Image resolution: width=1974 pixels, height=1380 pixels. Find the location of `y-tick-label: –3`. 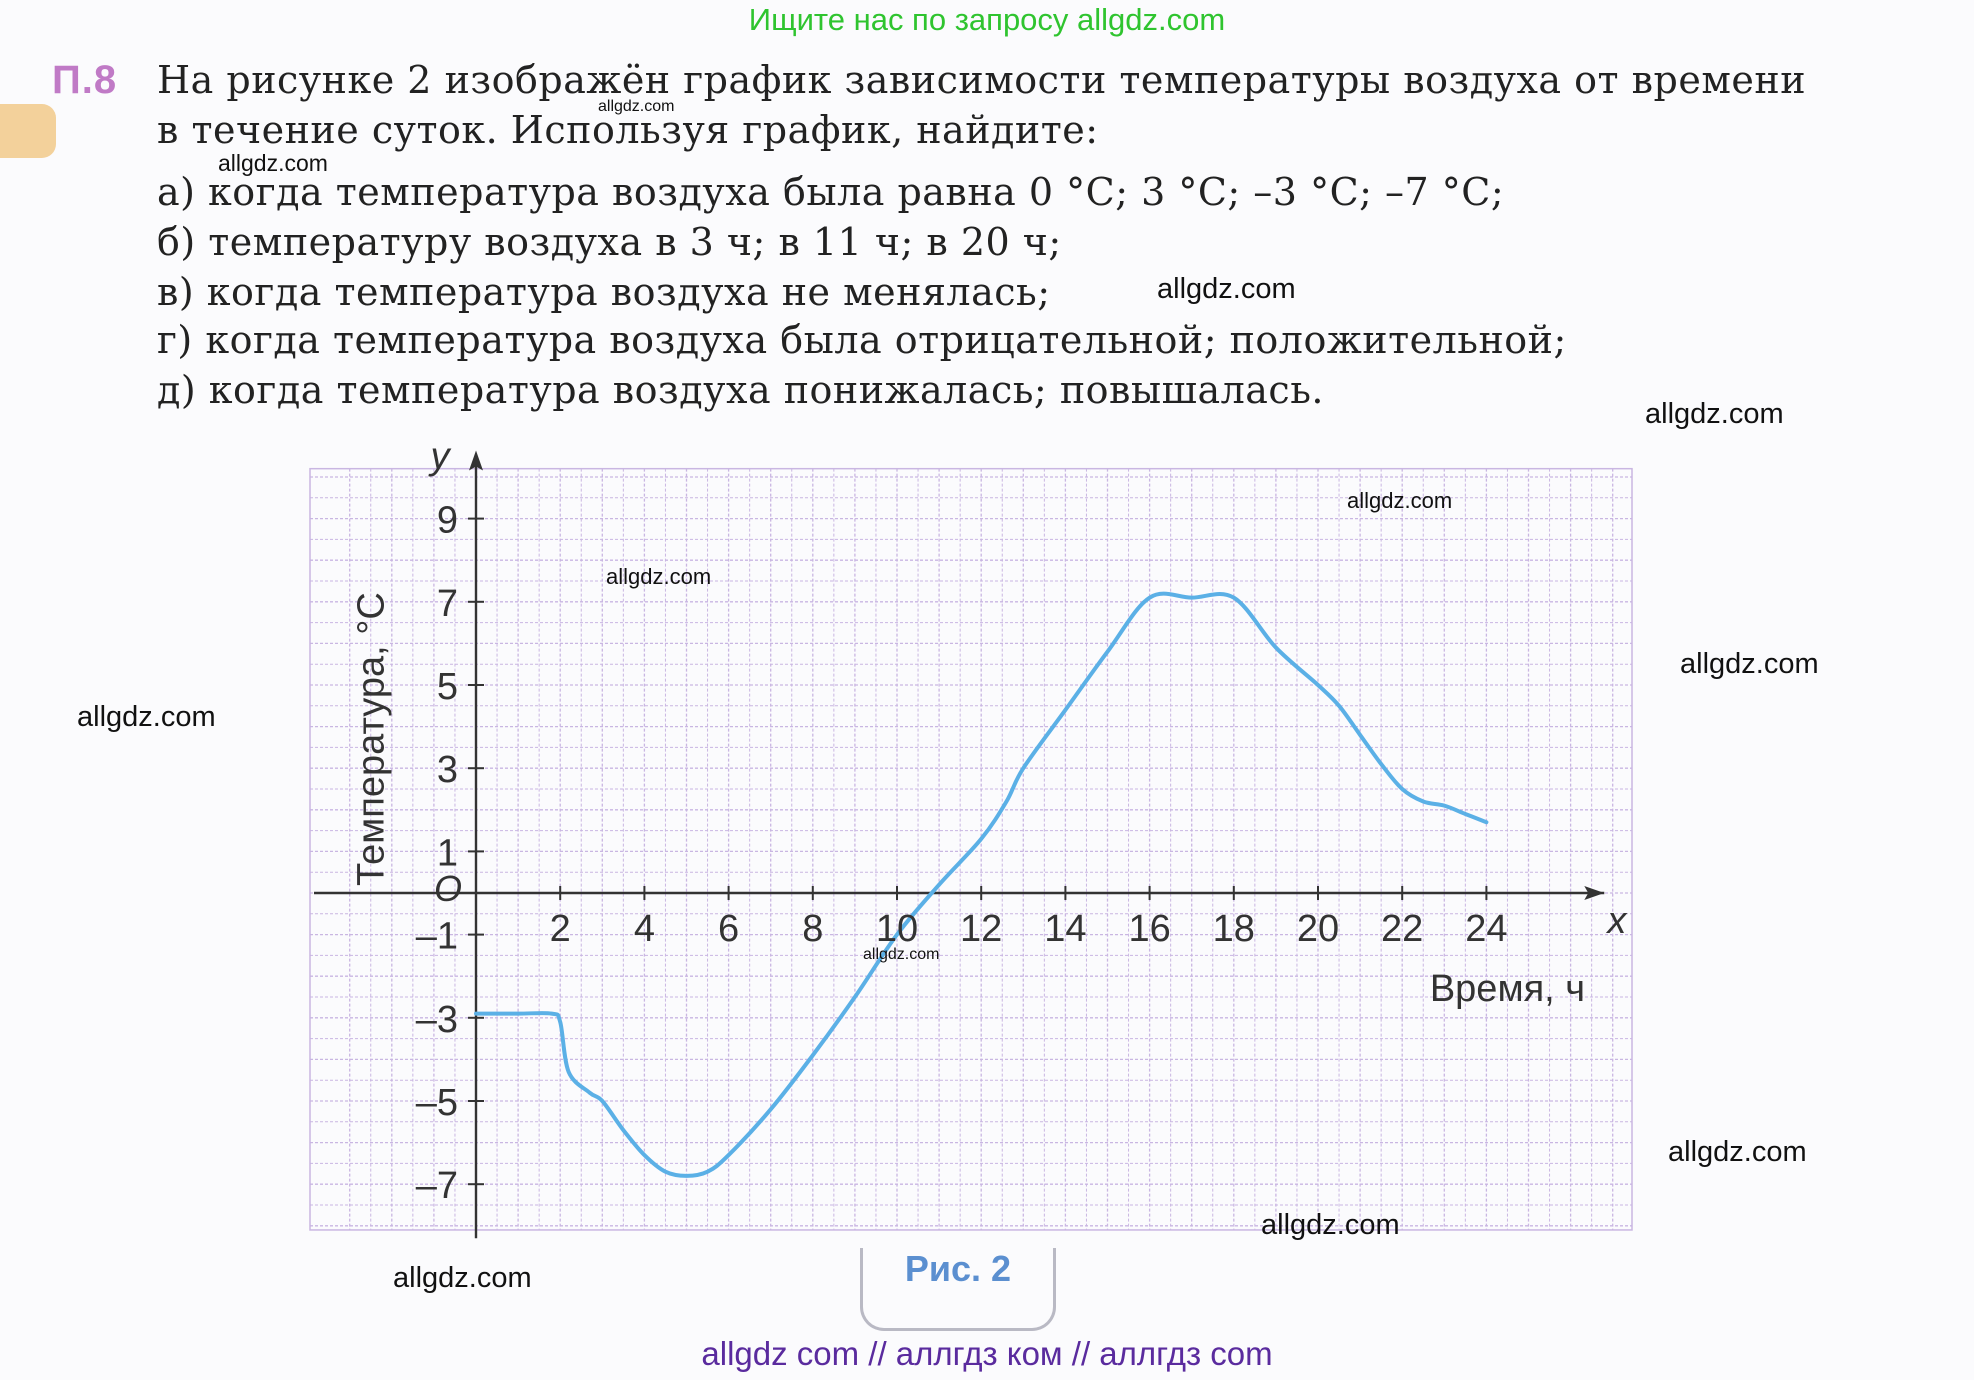

y-tick-label: –3 is located at coordinates (437, 1020).